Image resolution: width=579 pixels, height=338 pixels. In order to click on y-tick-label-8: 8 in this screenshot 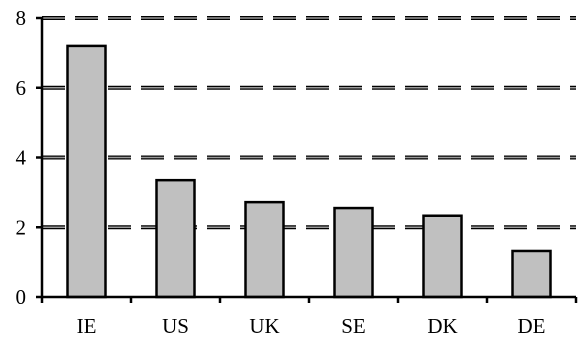, I will do `click(21, 18)`.